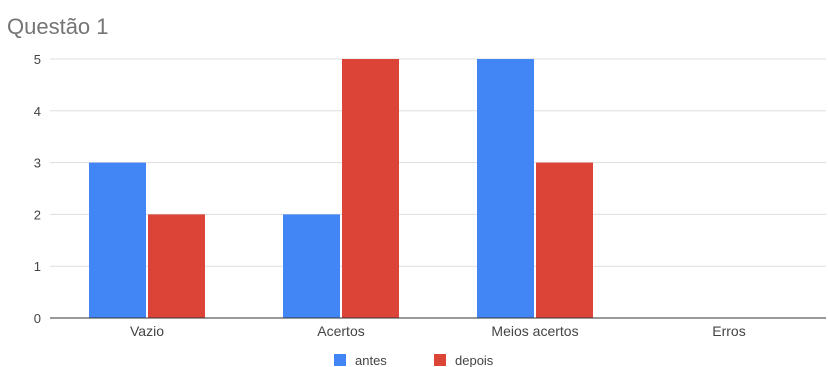  Describe the element at coordinates (340, 360) in the screenshot. I see `legend-swatch-antes` at that location.